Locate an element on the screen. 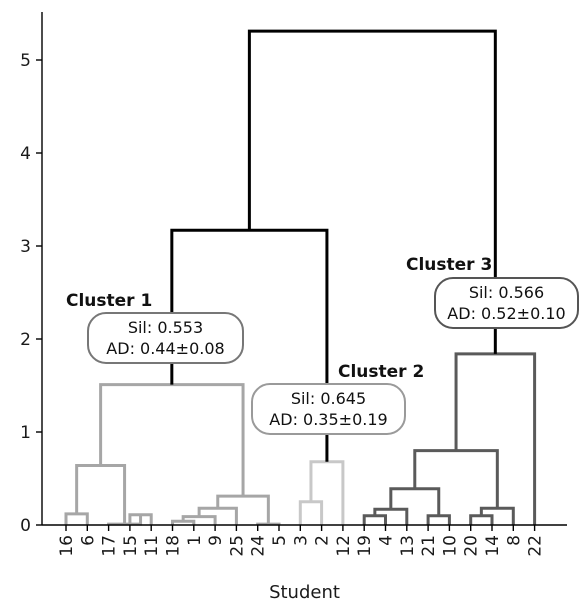 This screenshot has height=603, width=582. cluster-1-stats-box is located at coordinates (165, 338).